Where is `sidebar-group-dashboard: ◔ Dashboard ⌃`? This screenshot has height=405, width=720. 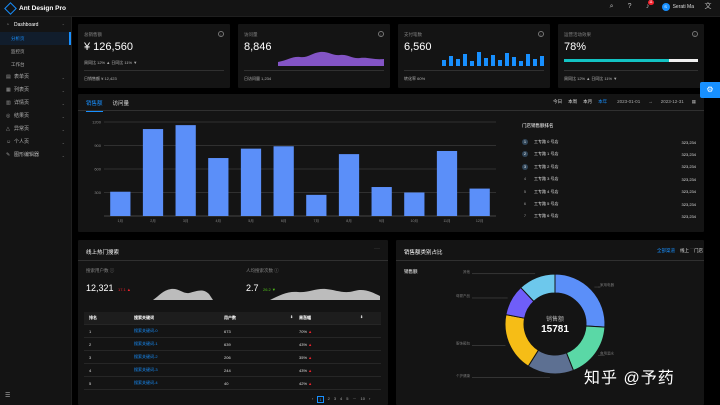 sidebar-group-dashboard: ◔ Dashboard ⌃ is located at coordinates (35, 25).